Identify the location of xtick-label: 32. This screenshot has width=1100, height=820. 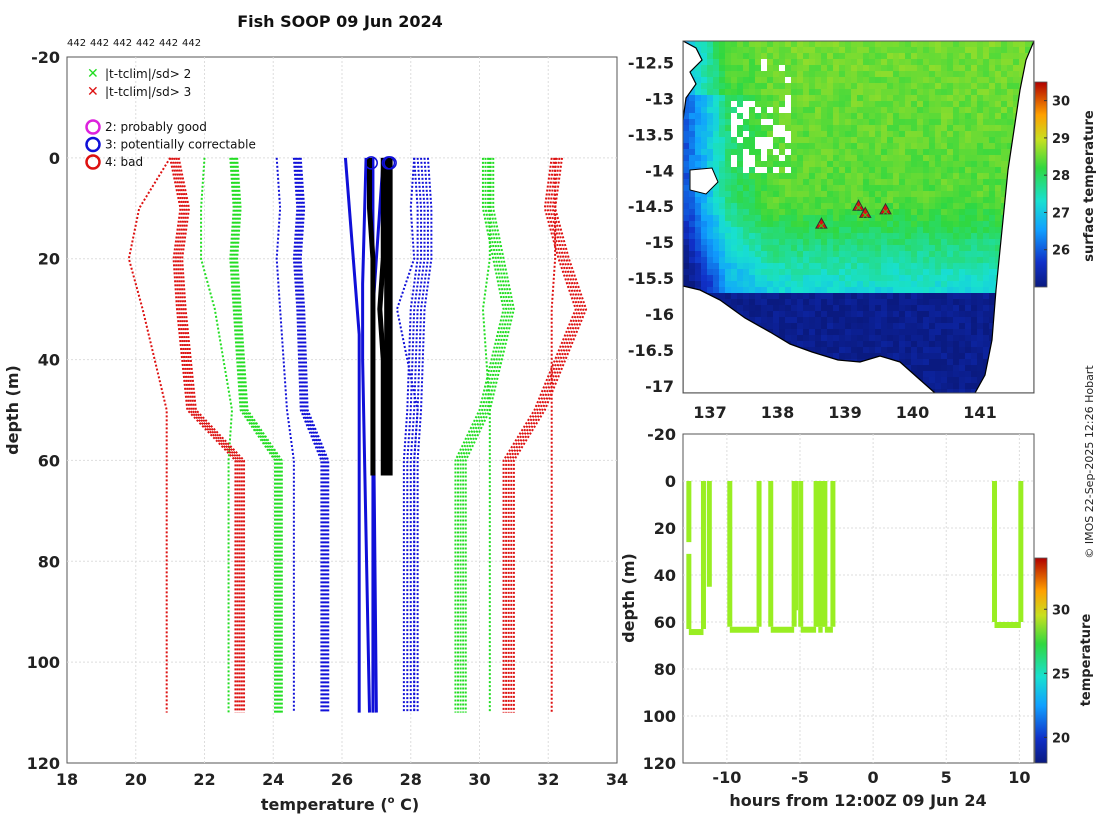
(548, 779).